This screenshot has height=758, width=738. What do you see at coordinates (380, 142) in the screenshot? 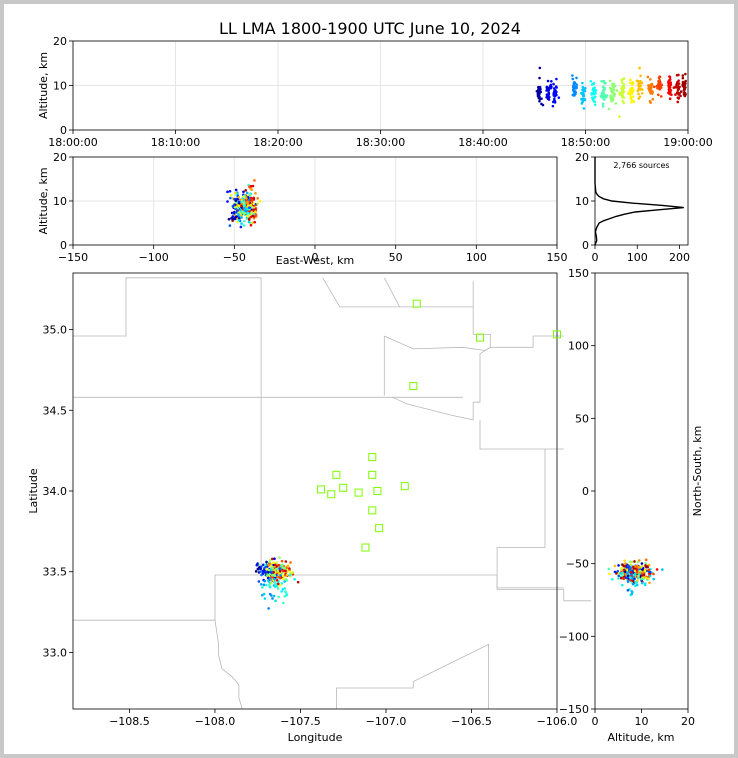
I see `x-tick-label: 18:30:00` at bounding box center [380, 142].